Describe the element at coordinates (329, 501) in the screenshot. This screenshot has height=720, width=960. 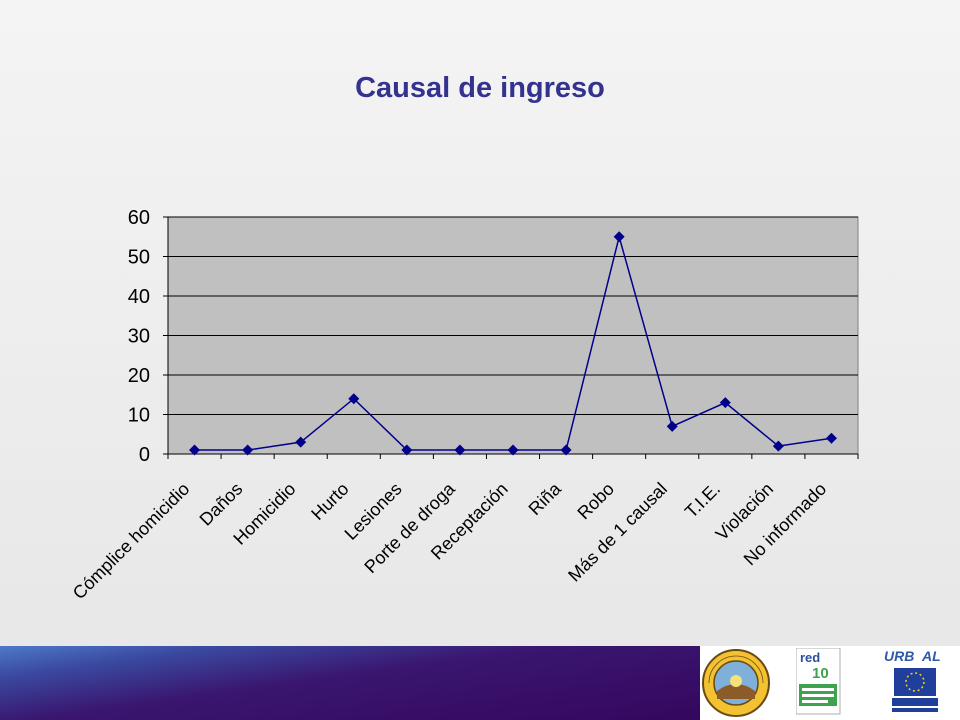
I see `x-tick-label: Hurto` at that location.